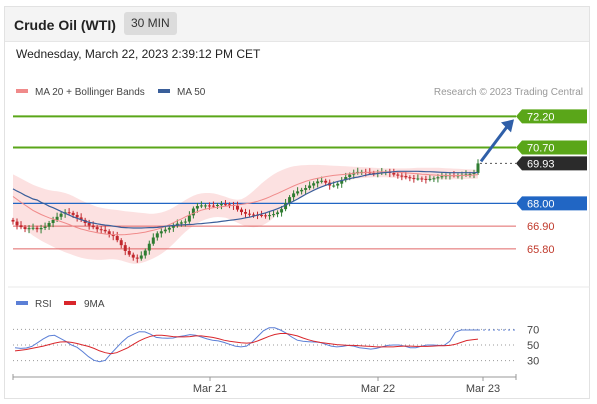 The width and height of the screenshot is (597, 404). What do you see at coordinates (533, 330) in the screenshot?
I see `rsi-tick-label: 70` at bounding box center [533, 330].